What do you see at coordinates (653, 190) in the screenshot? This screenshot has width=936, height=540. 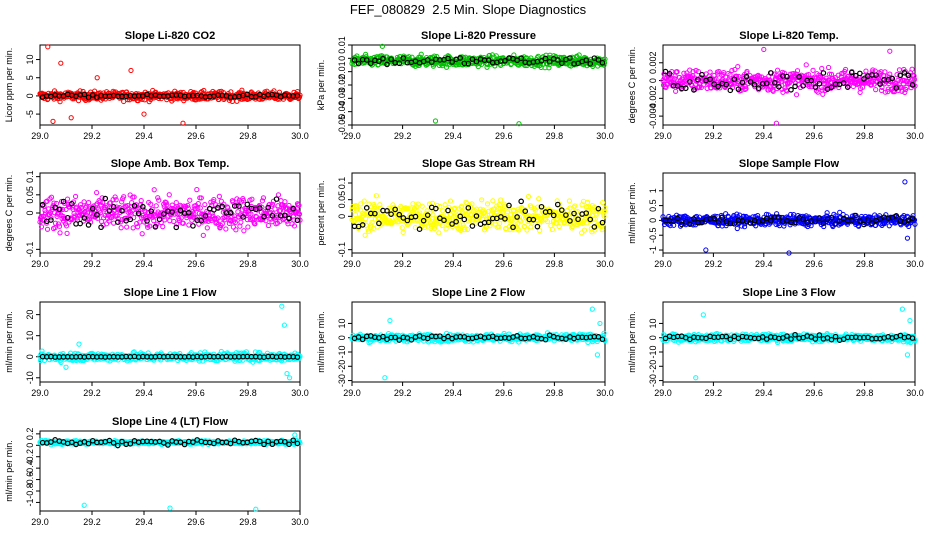 I see `y-tick-label: 1` at bounding box center [653, 190].